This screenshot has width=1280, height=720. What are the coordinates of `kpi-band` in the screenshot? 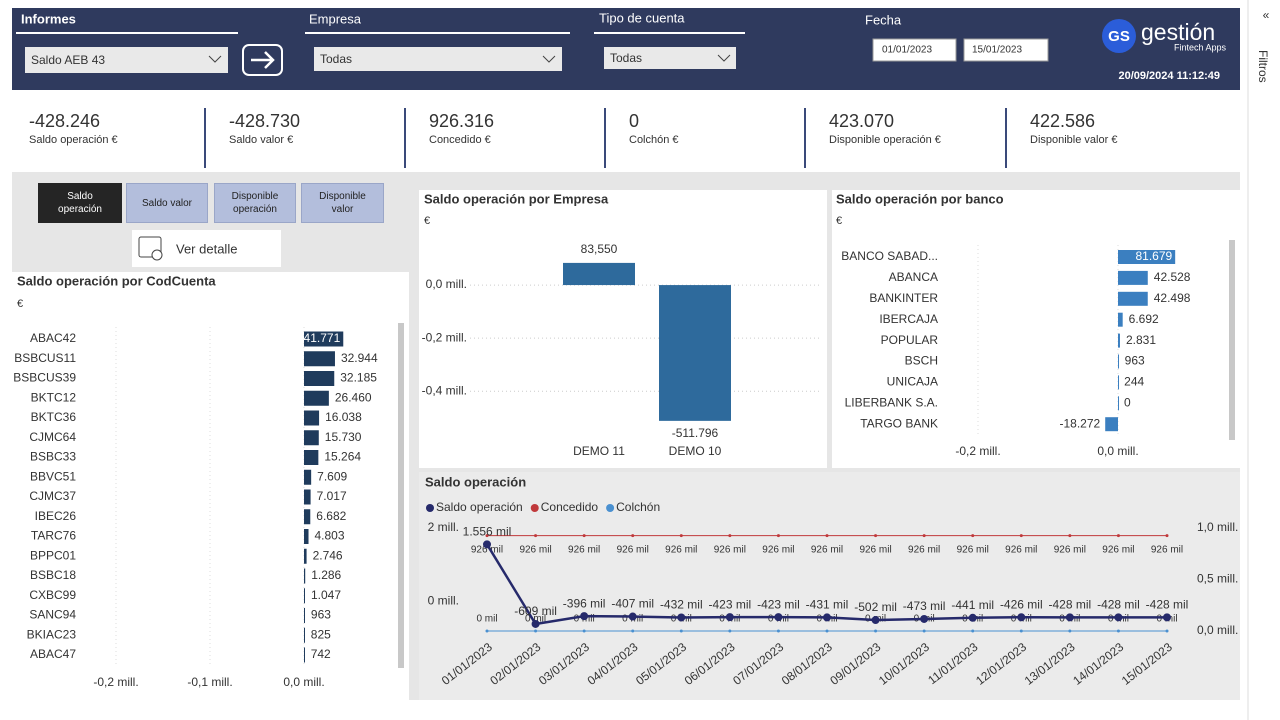 It's located at (626, 138).